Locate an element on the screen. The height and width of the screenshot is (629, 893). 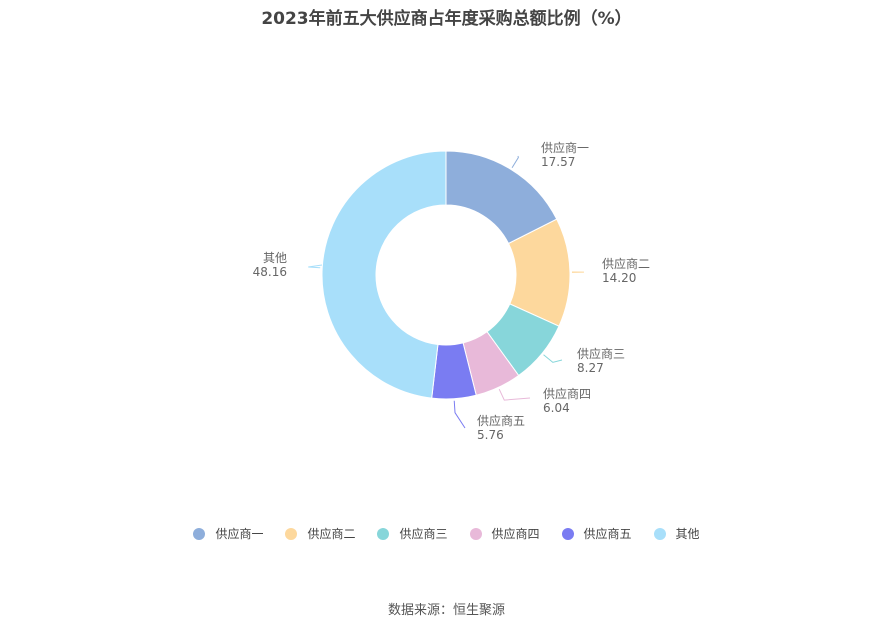
slice-name-label: 供应商四 is located at coordinates (567, 393).